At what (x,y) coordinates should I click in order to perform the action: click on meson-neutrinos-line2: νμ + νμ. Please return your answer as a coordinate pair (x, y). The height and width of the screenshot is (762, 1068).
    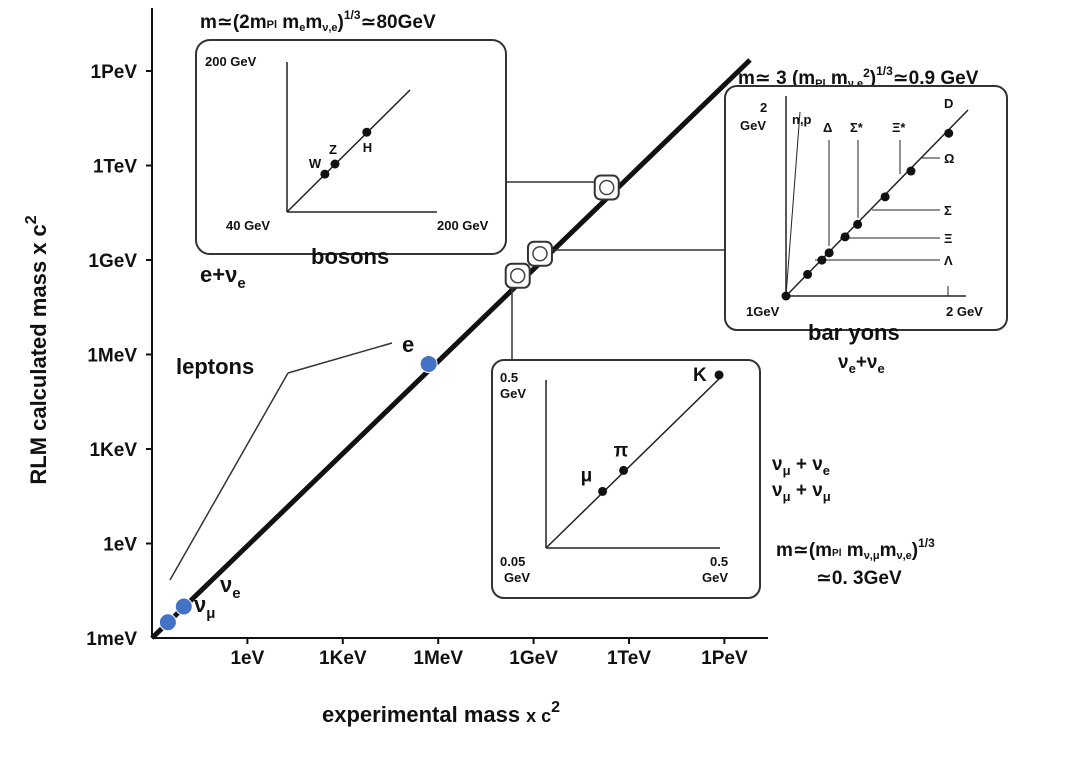
    Looking at the image, I should click on (801, 492).